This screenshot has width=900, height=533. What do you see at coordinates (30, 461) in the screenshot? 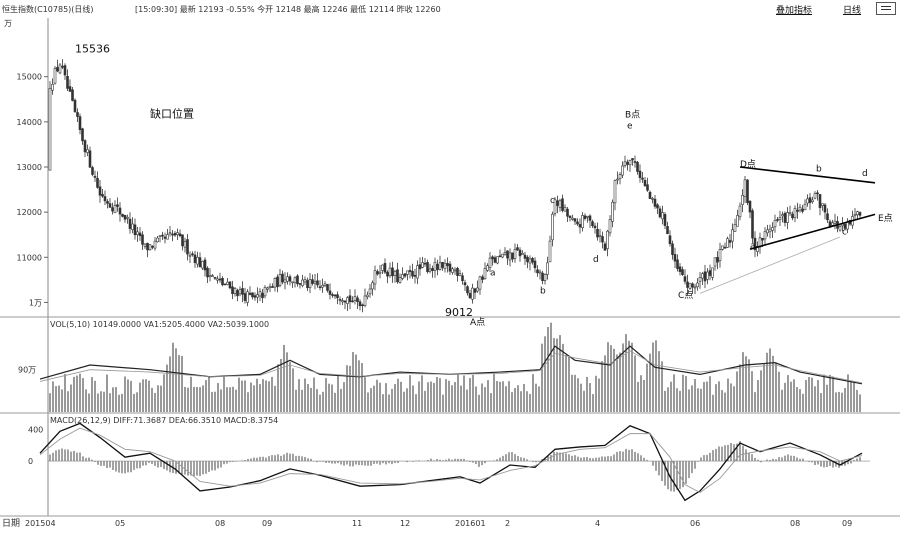
I see `macd-tick-label: 0` at bounding box center [30, 461].